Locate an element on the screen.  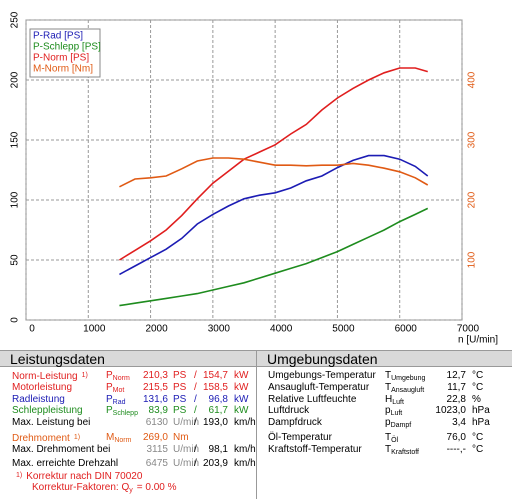
row-value: 210,3 is located at coordinates (155, 375).